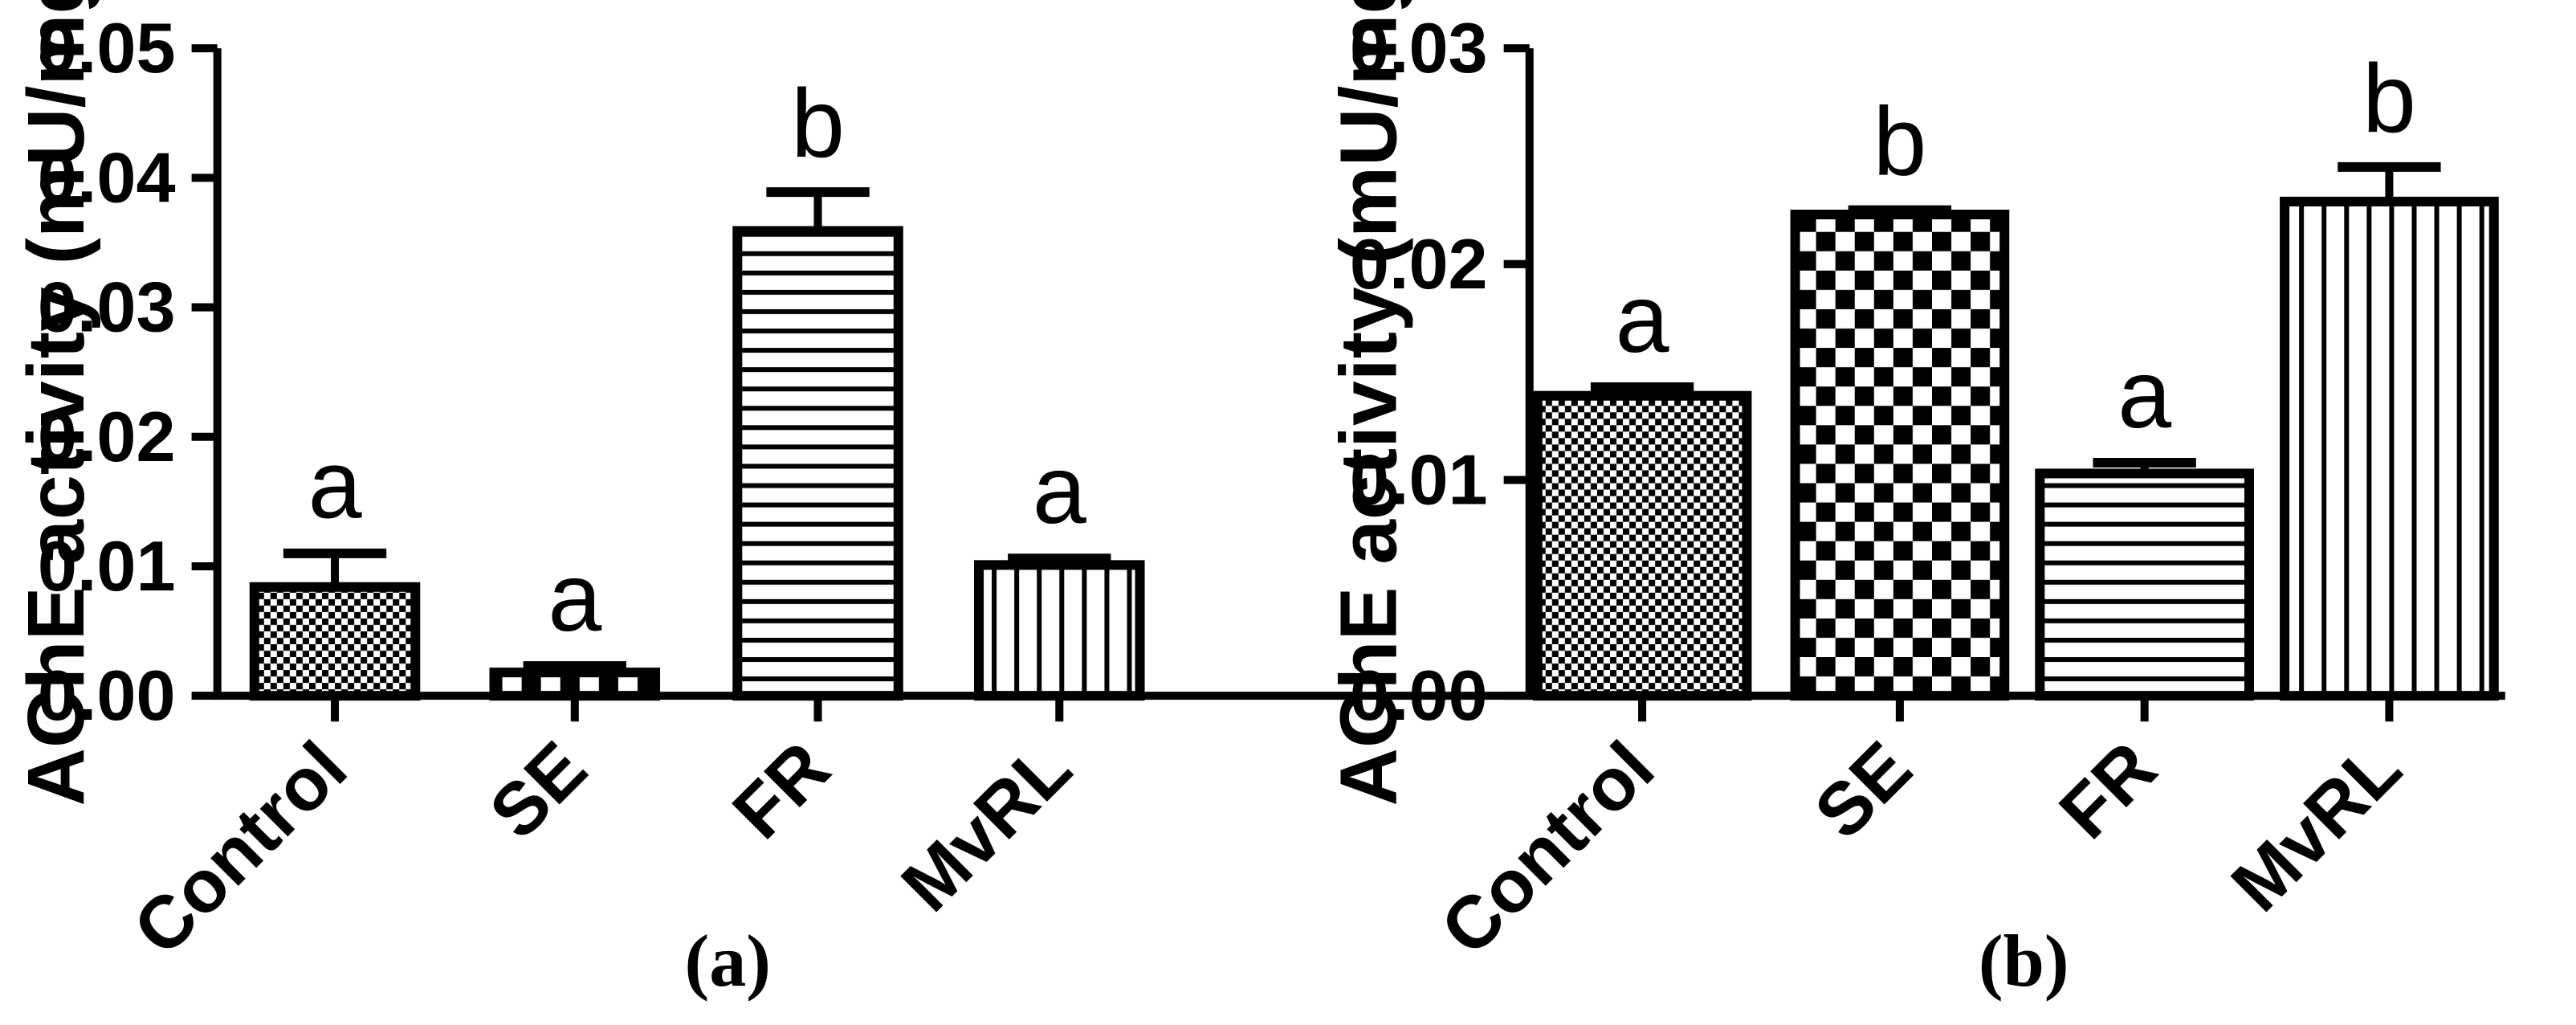 The width and height of the screenshot is (2576, 1025). I want to click on y-tick-label: 0.04, so click(107, 177).